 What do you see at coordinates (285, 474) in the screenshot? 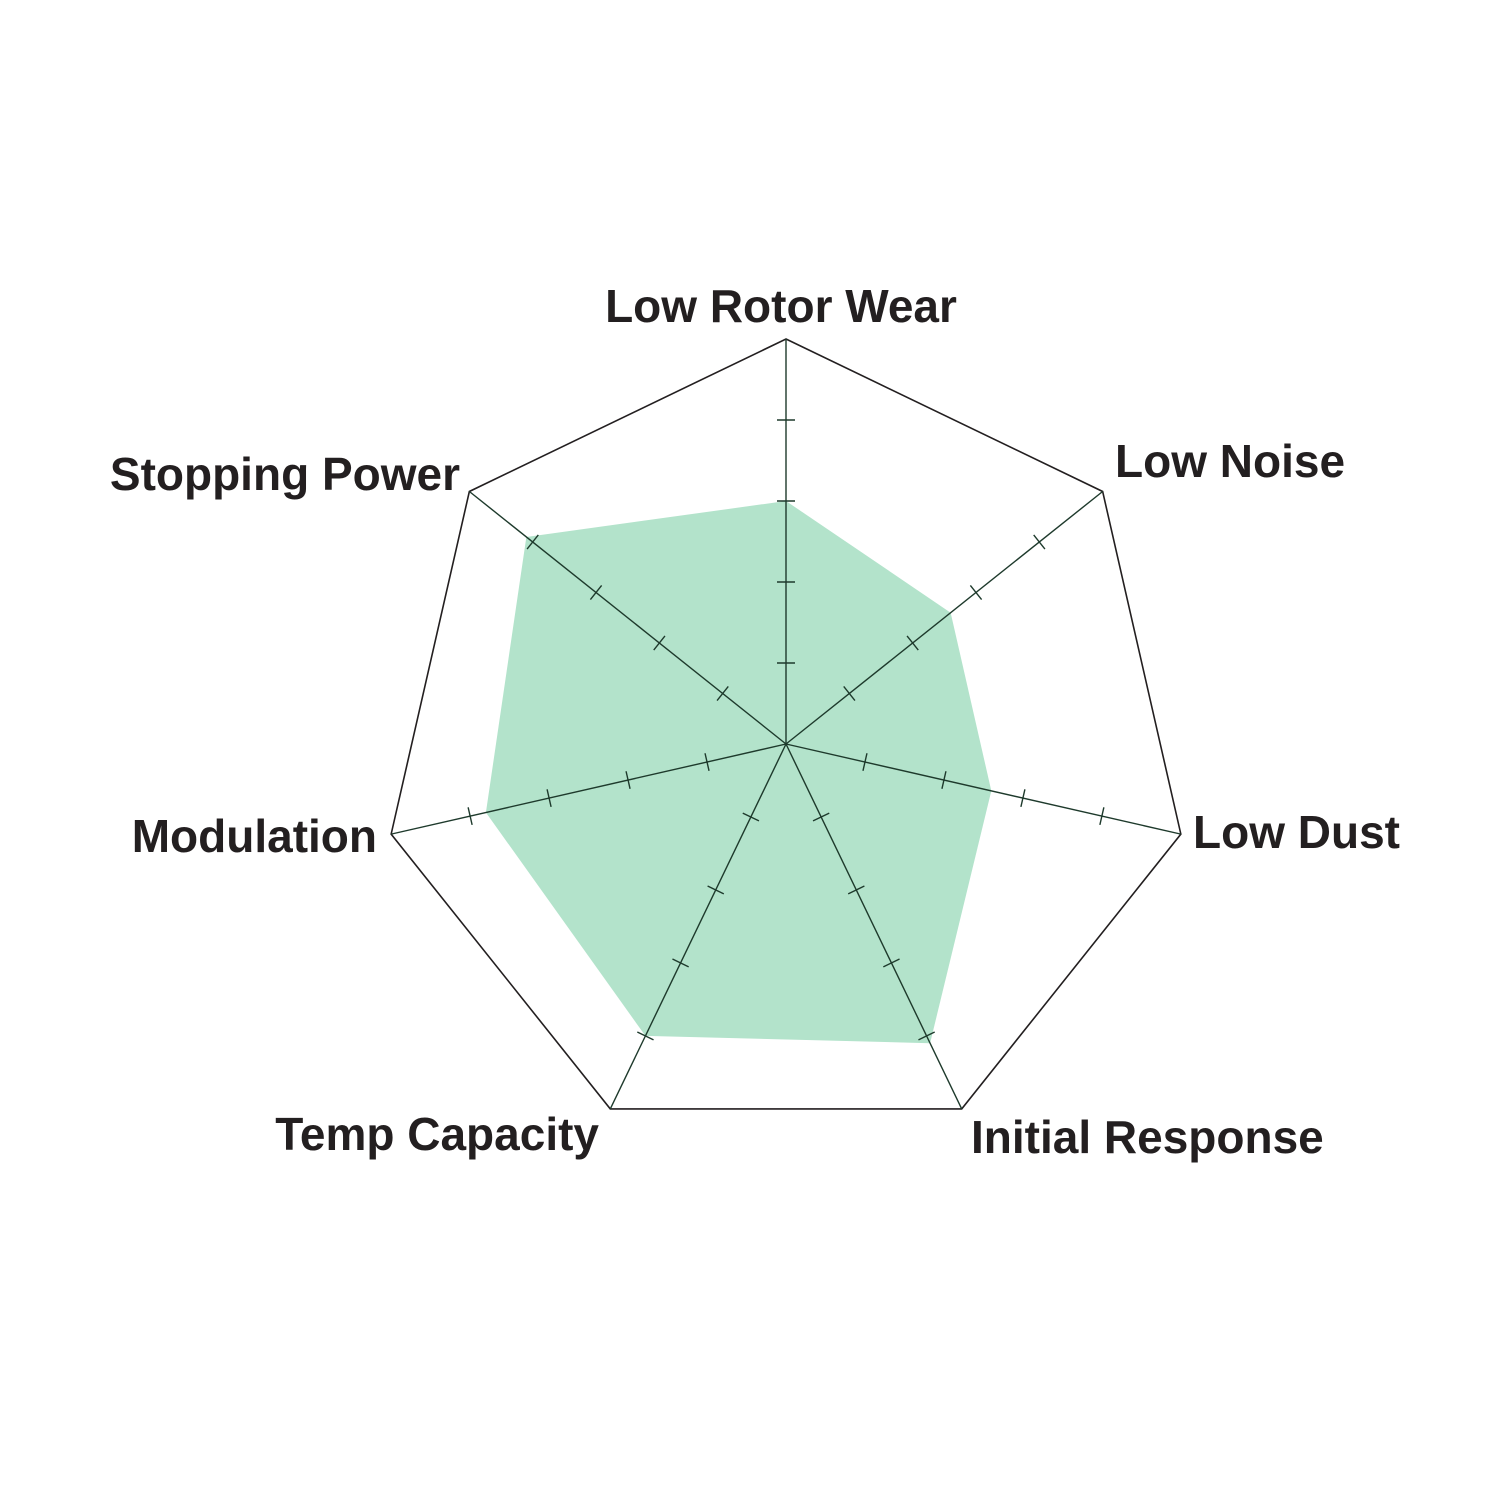
I see `axis-label: Stopping Power` at bounding box center [285, 474].